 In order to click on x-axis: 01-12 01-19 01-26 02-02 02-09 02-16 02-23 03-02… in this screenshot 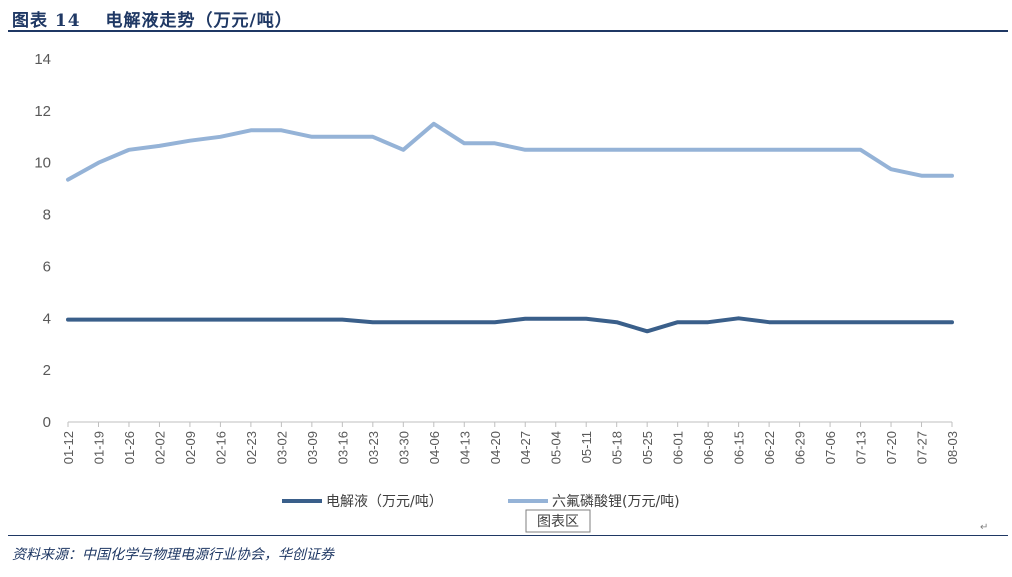, I will do `click(510, 442)`.